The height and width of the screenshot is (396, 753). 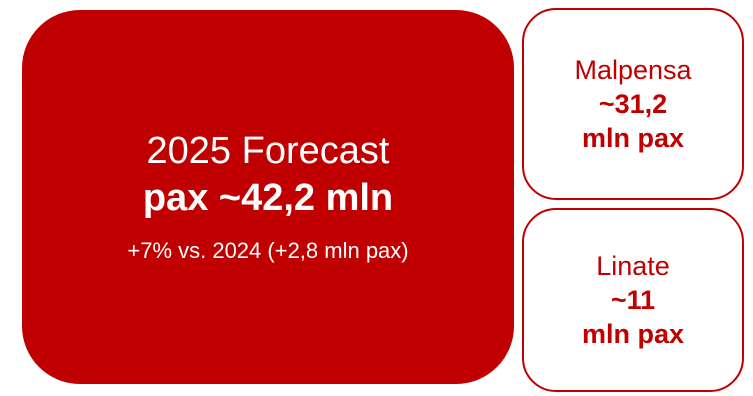 I want to click on airport-value: ~31,2, so click(x=633, y=104).